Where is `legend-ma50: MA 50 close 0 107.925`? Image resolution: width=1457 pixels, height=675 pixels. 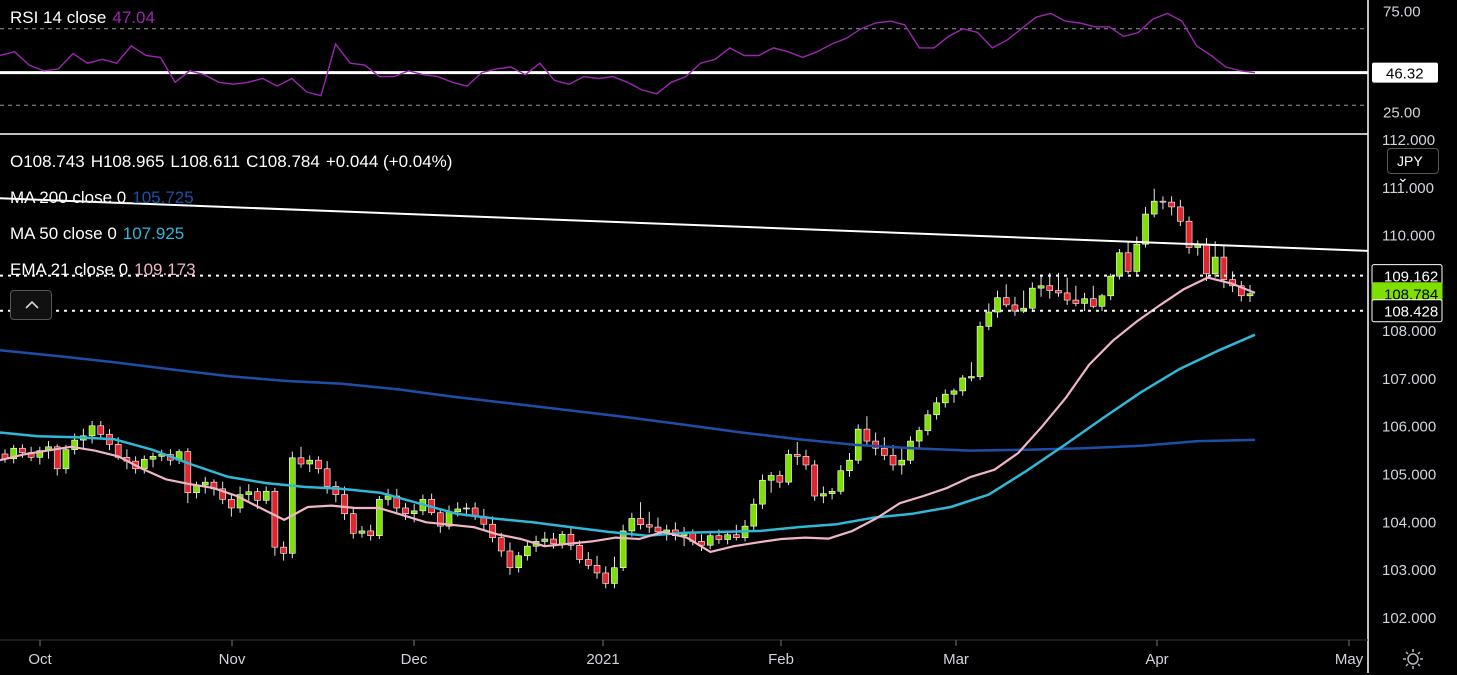
legend-ma50: MA 50 close 0 107.925 is located at coordinates (97, 234).